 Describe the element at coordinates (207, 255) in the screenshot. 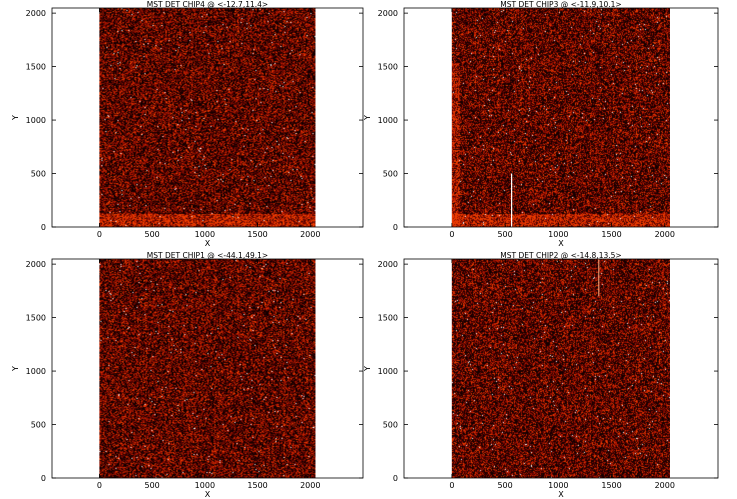

I see `chart-title: MST DET CHIP1 @ <-44.1,49.1>` at that location.